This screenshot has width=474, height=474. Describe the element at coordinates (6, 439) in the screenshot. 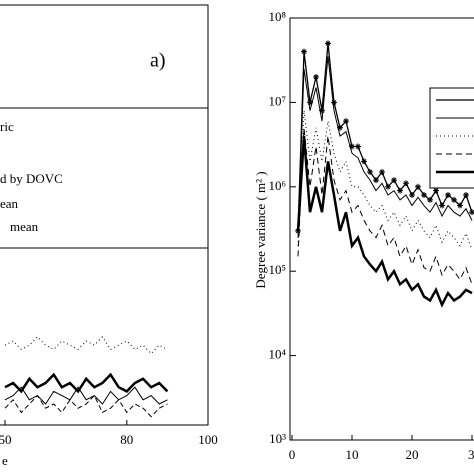

I see `x-tick-label: 50` at that location.